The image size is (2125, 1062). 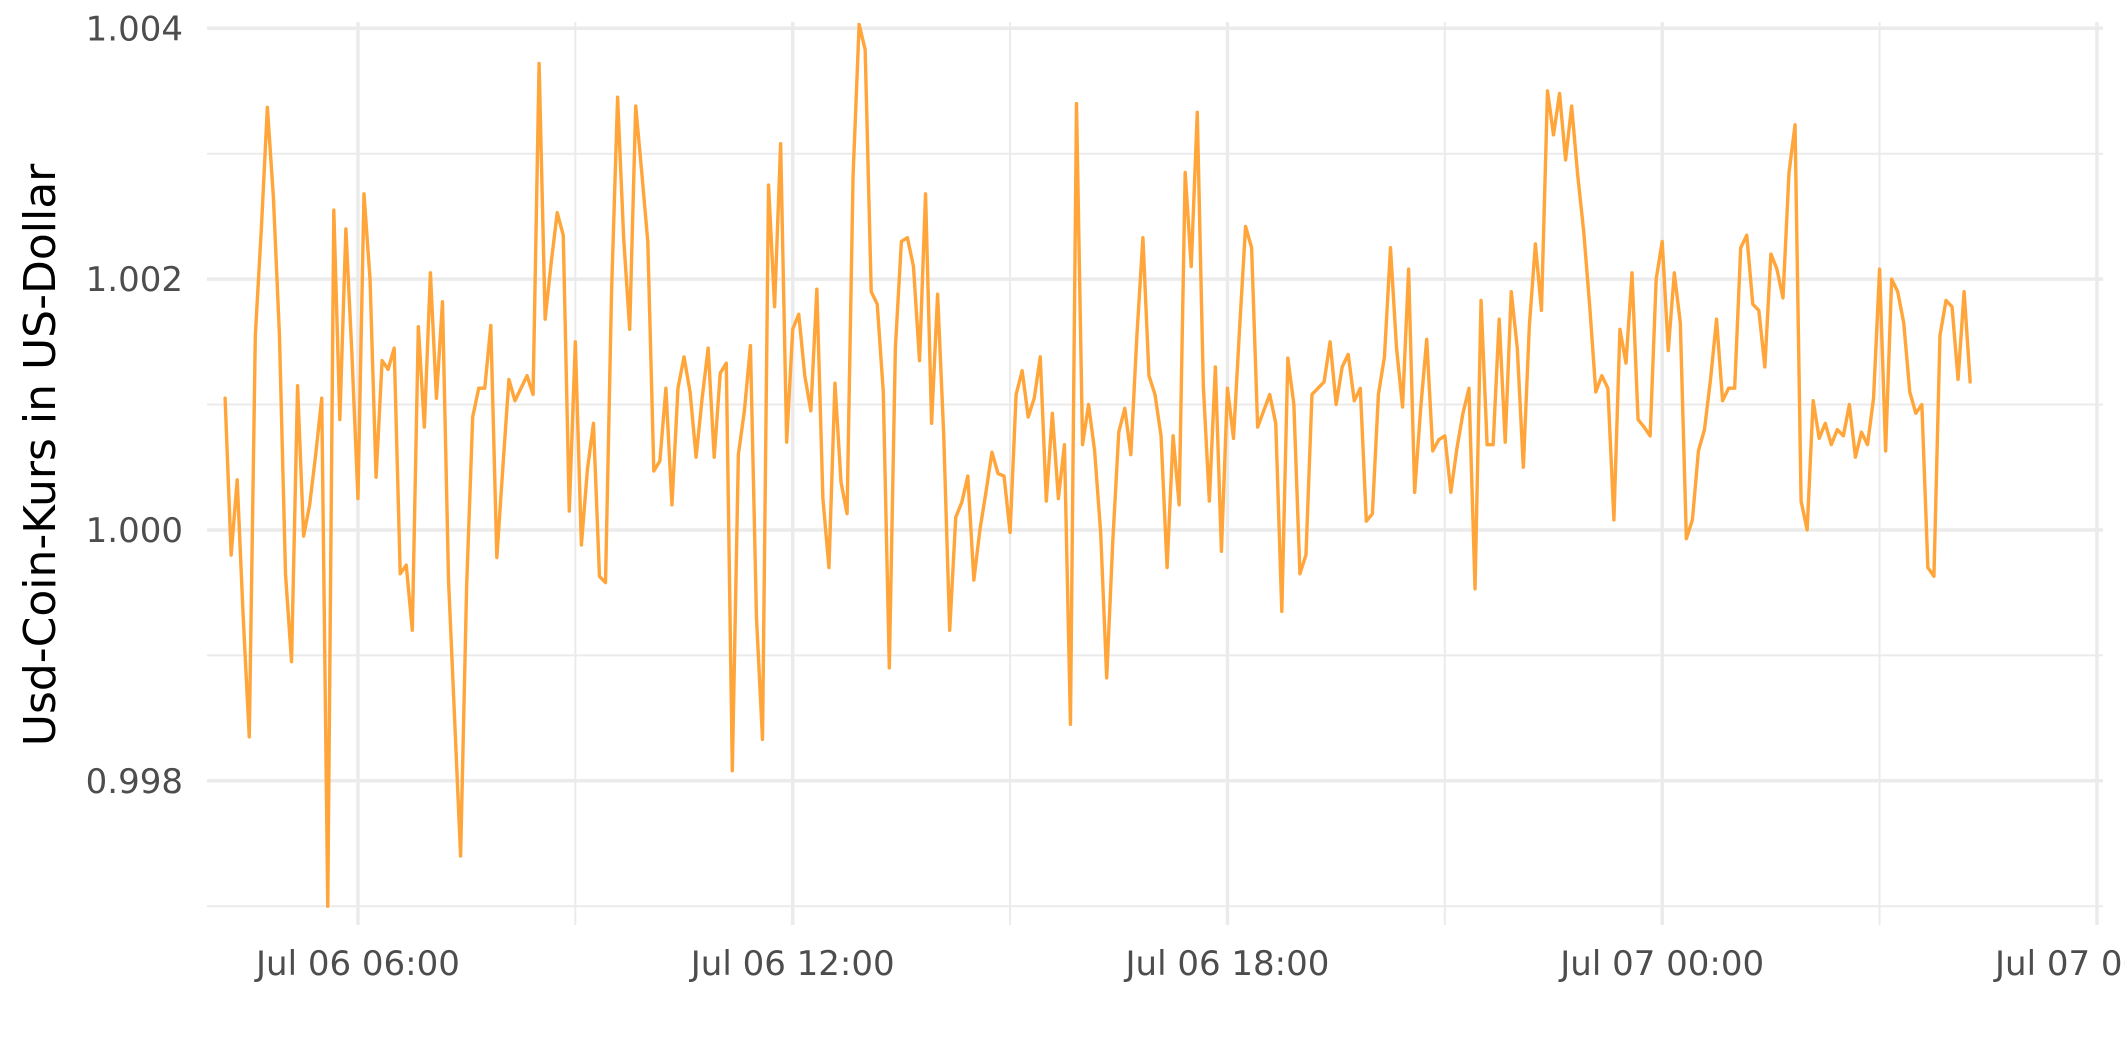 What do you see at coordinates (1227, 964) in the screenshot?
I see `x-tick-label: Jul 06 18:00` at bounding box center [1227, 964].